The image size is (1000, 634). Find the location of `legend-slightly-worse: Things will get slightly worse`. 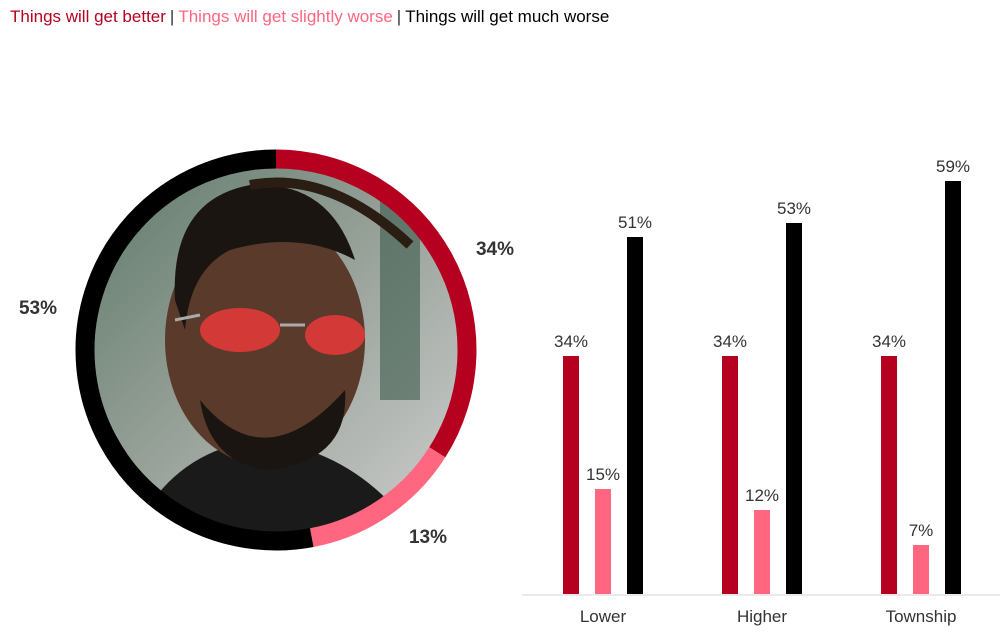

legend-slightly-worse: Things will get slightly worse is located at coordinates (285, 16).